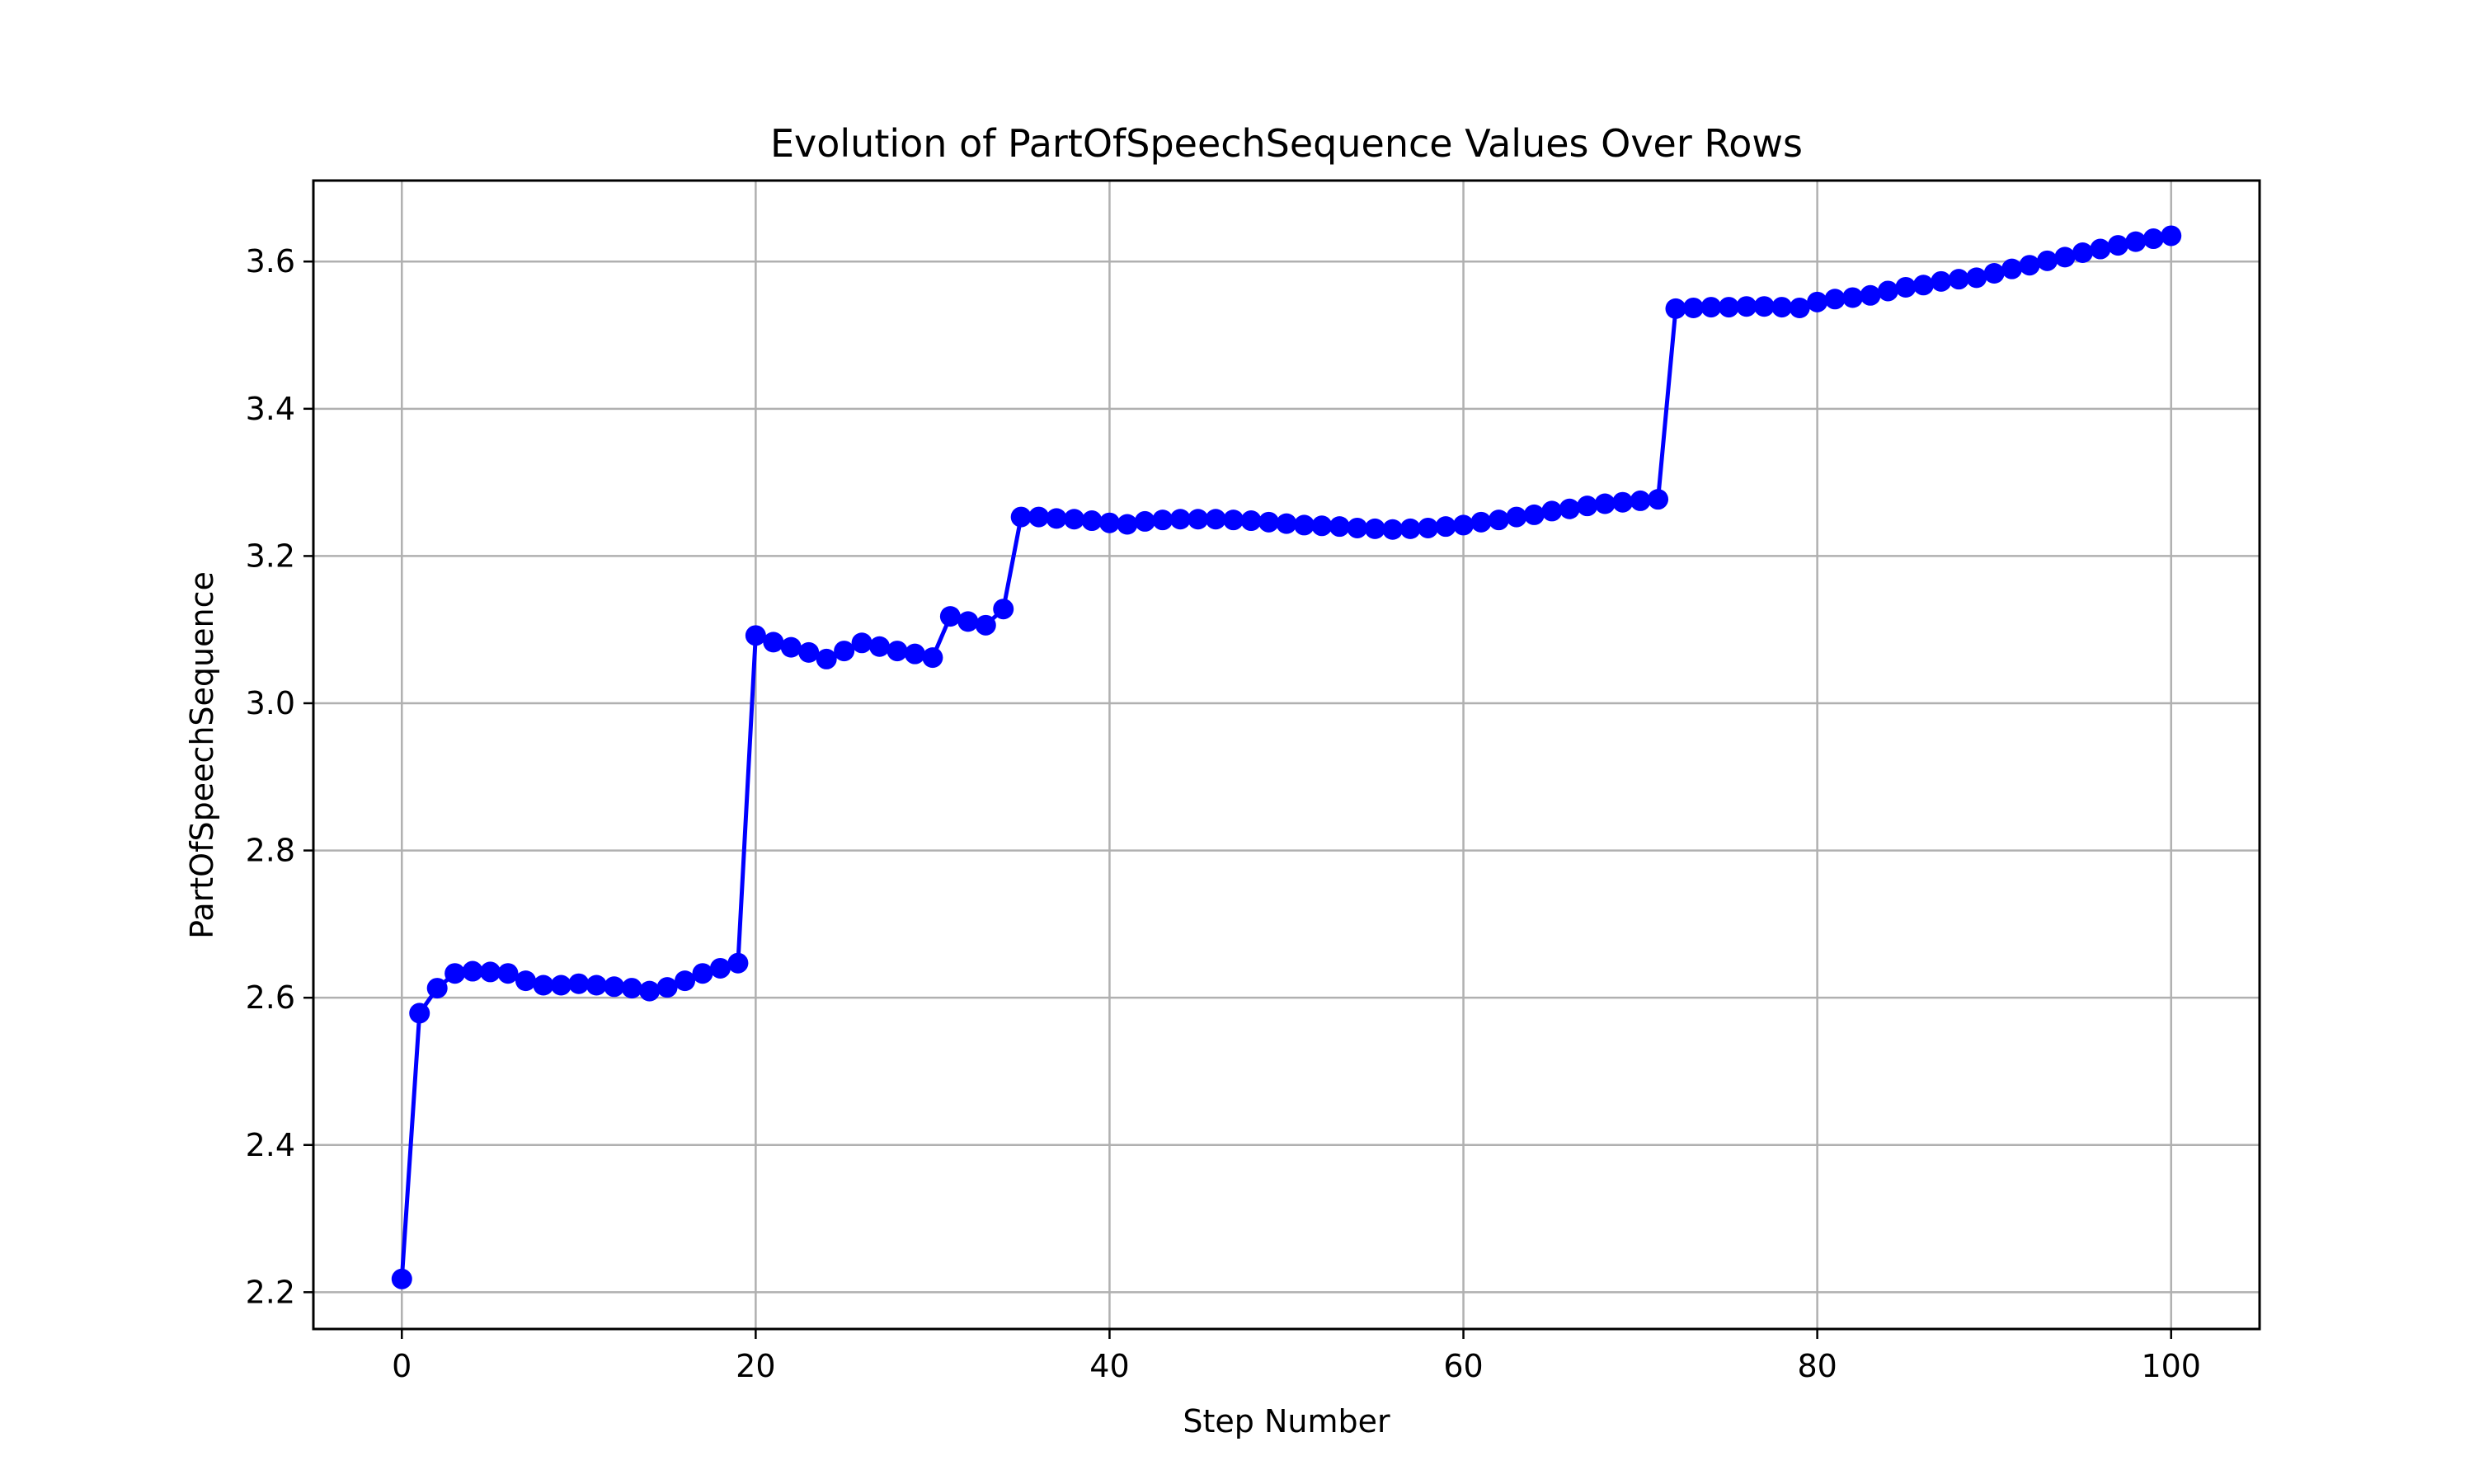 The image size is (2474, 1484). What do you see at coordinates (270, 851) in the screenshot?
I see `y-tick-label: 2.8` at bounding box center [270, 851].